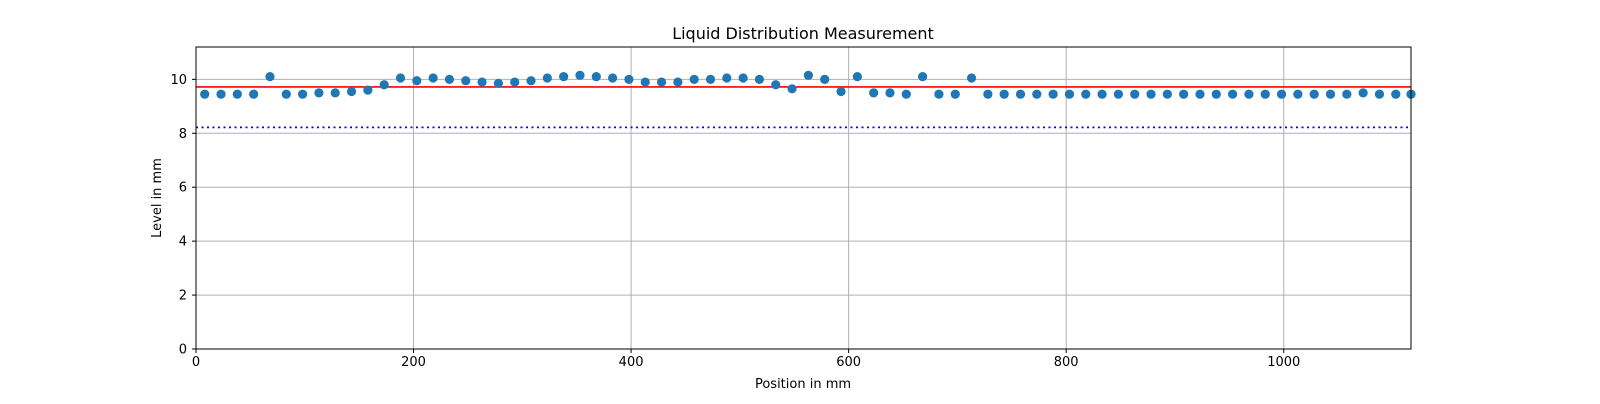 The image size is (1600, 404). I want to click on y-tick-label: 4, so click(183, 242).